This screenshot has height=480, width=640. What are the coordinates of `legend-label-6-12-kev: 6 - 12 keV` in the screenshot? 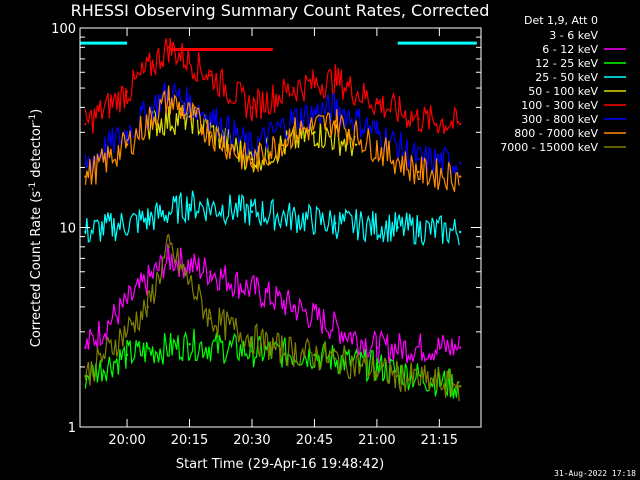 It's located at (570, 49).